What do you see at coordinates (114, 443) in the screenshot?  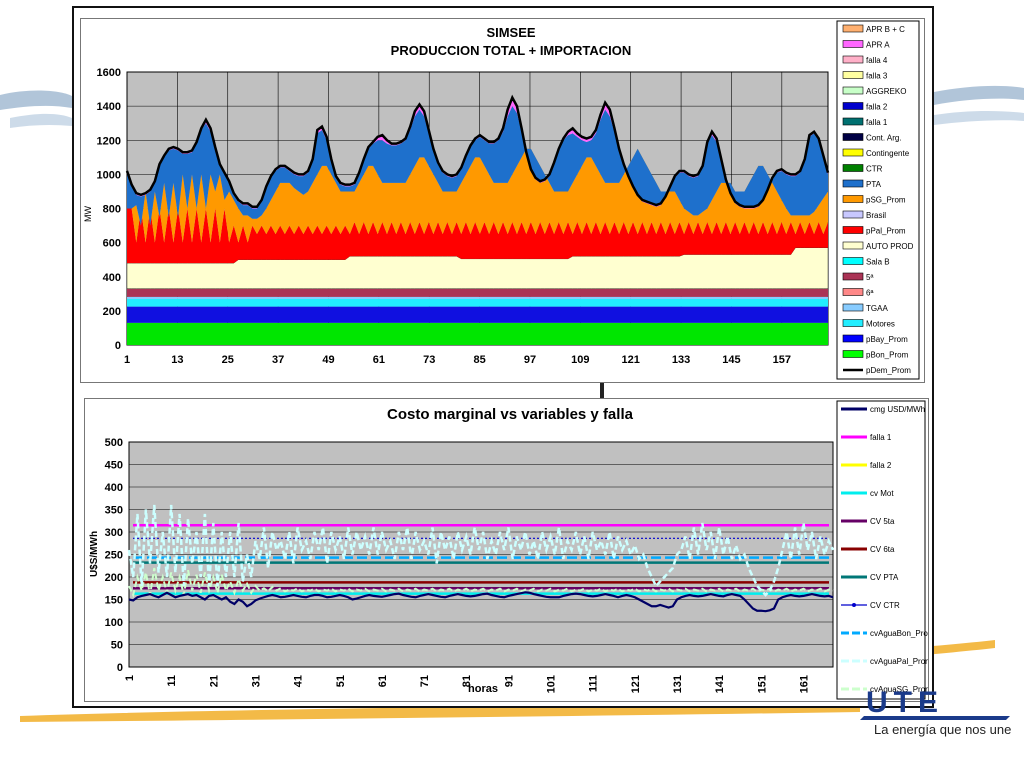 I see `y-tick-label: 500` at bounding box center [114, 443].